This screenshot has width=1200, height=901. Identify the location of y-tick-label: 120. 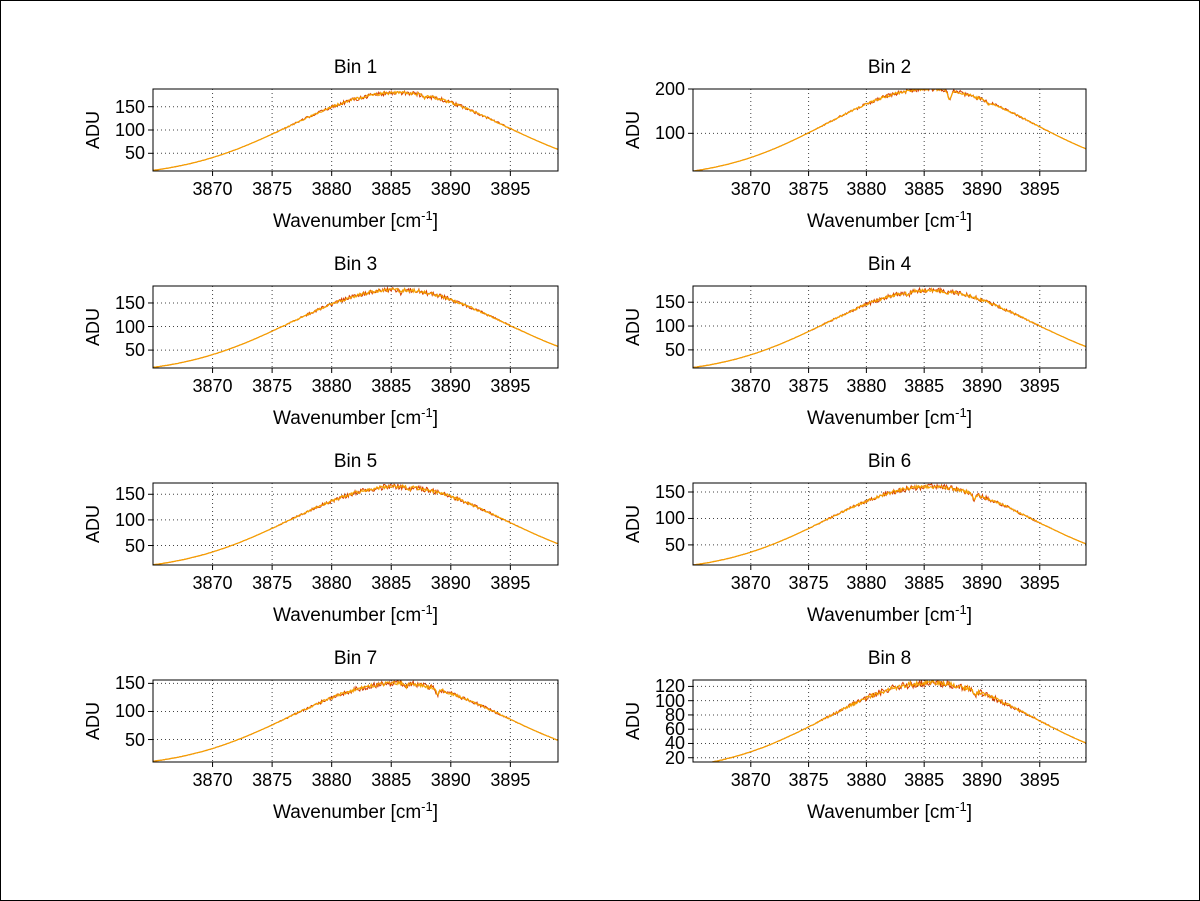
(669, 686).